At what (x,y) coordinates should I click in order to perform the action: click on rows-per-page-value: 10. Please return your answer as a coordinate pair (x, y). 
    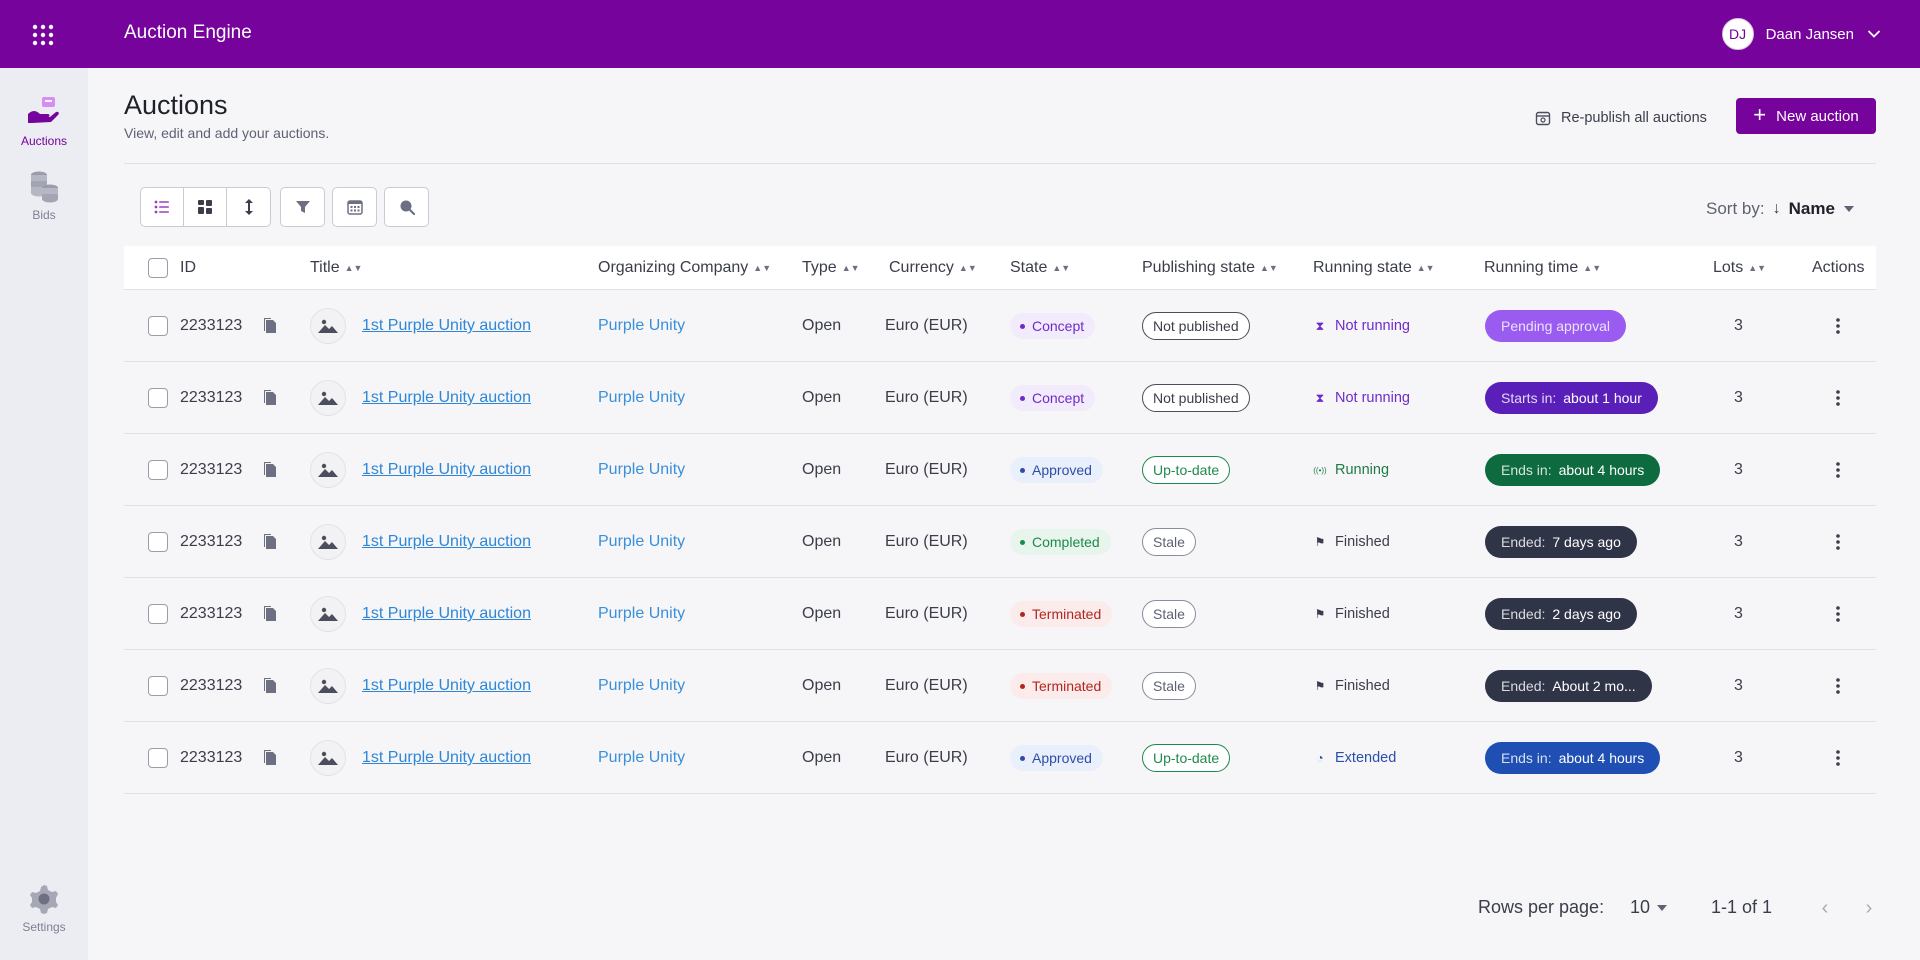
    Looking at the image, I should click on (1640, 907).